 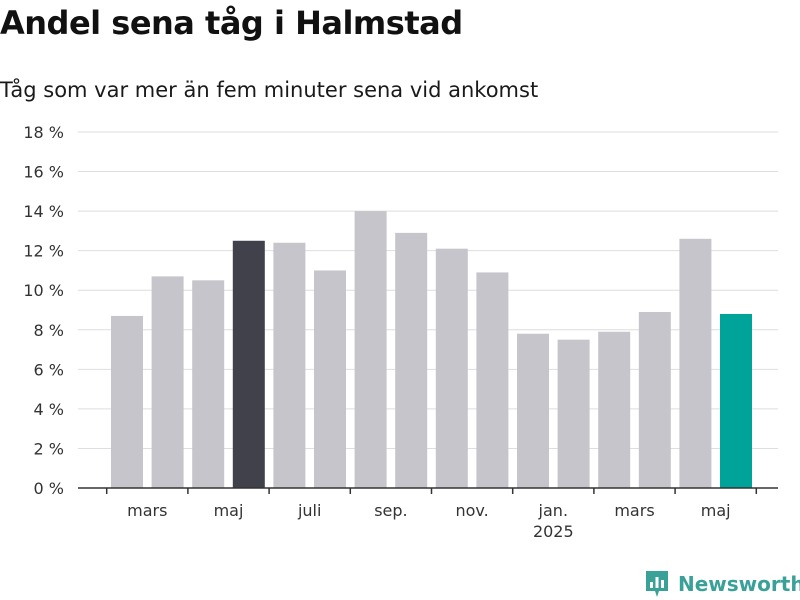 What do you see at coordinates (739, 584) in the screenshot?
I see `brand-name: Newsworthy` at bounding box center [739, 584].